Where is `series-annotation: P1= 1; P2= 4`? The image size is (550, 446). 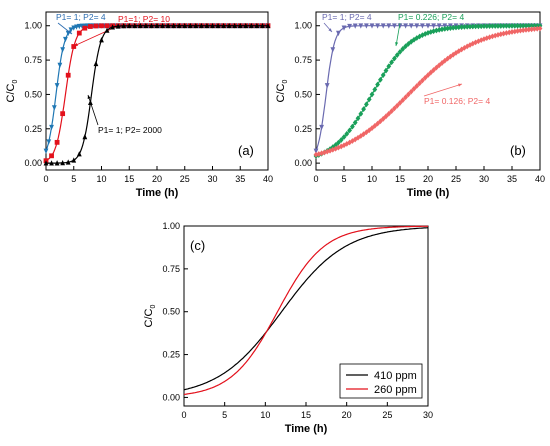
series-annotation: P1= 1; P2= 4 is located at coordinates (81, 17).